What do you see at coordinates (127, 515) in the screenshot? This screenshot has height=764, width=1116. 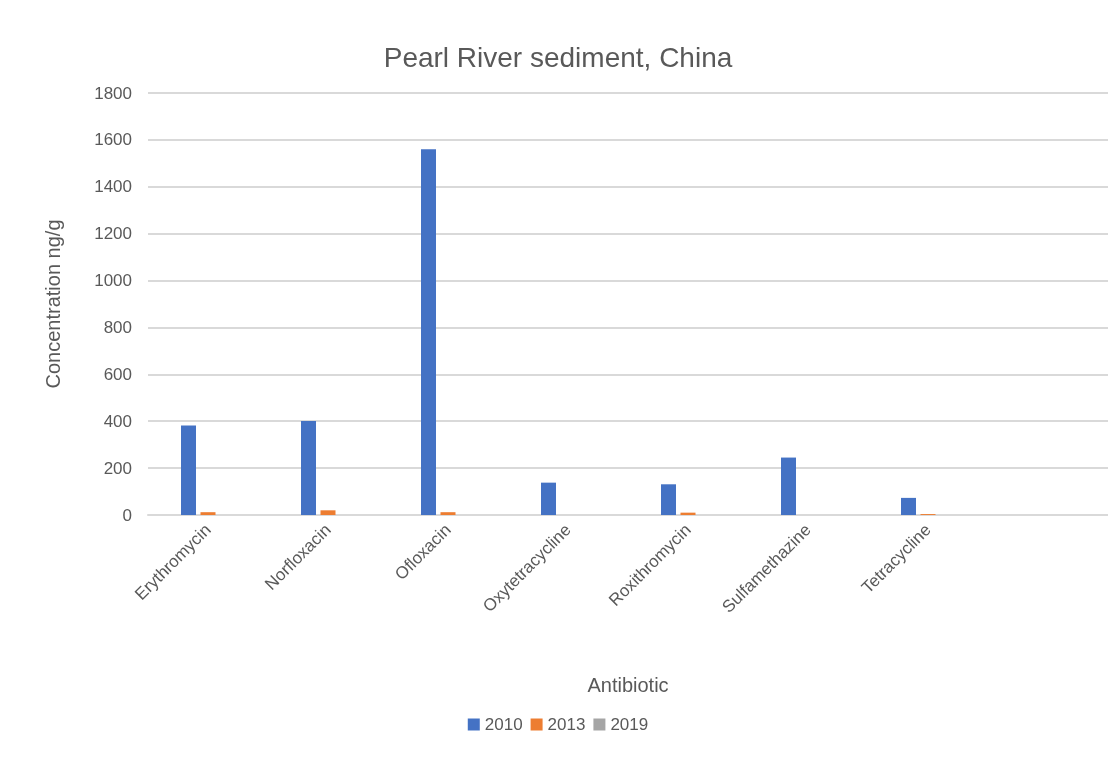 I see `y-tick-label: 0` at bounding box center [127, 515].